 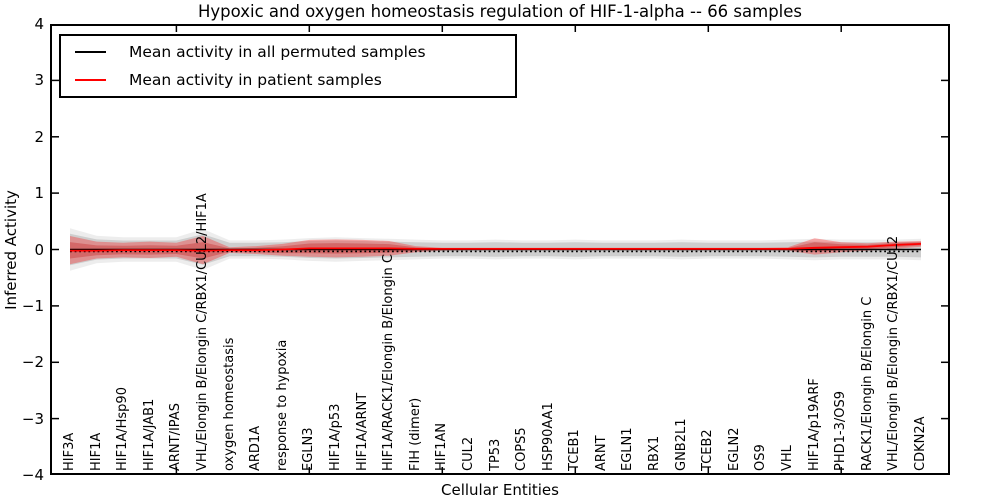 I want to click on x-tick-label: HIF1A/p19ARF, so click(x=814, y=424).